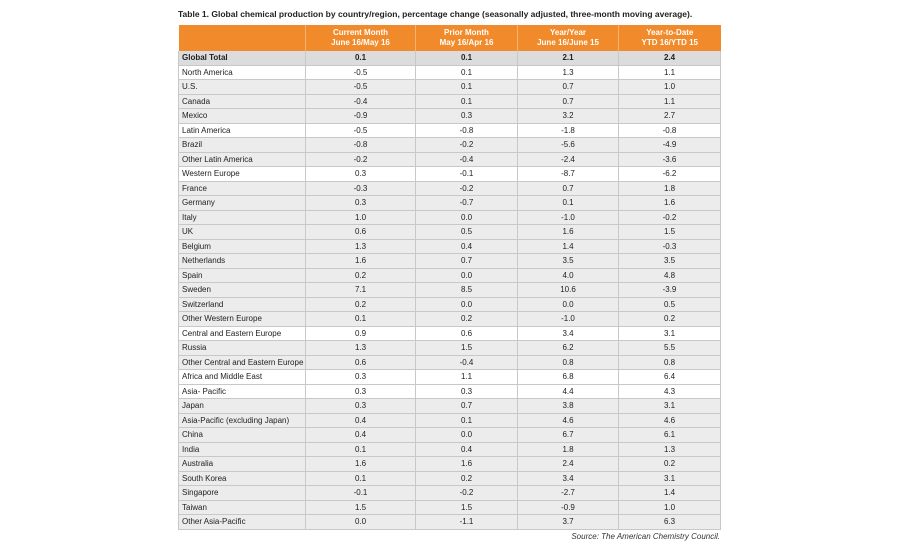 The height and width of the screenshot is (550, 900). Describe the element at coordinates (242, 261) in the screenshot. I see `table-cell: Netherlands` at that location.